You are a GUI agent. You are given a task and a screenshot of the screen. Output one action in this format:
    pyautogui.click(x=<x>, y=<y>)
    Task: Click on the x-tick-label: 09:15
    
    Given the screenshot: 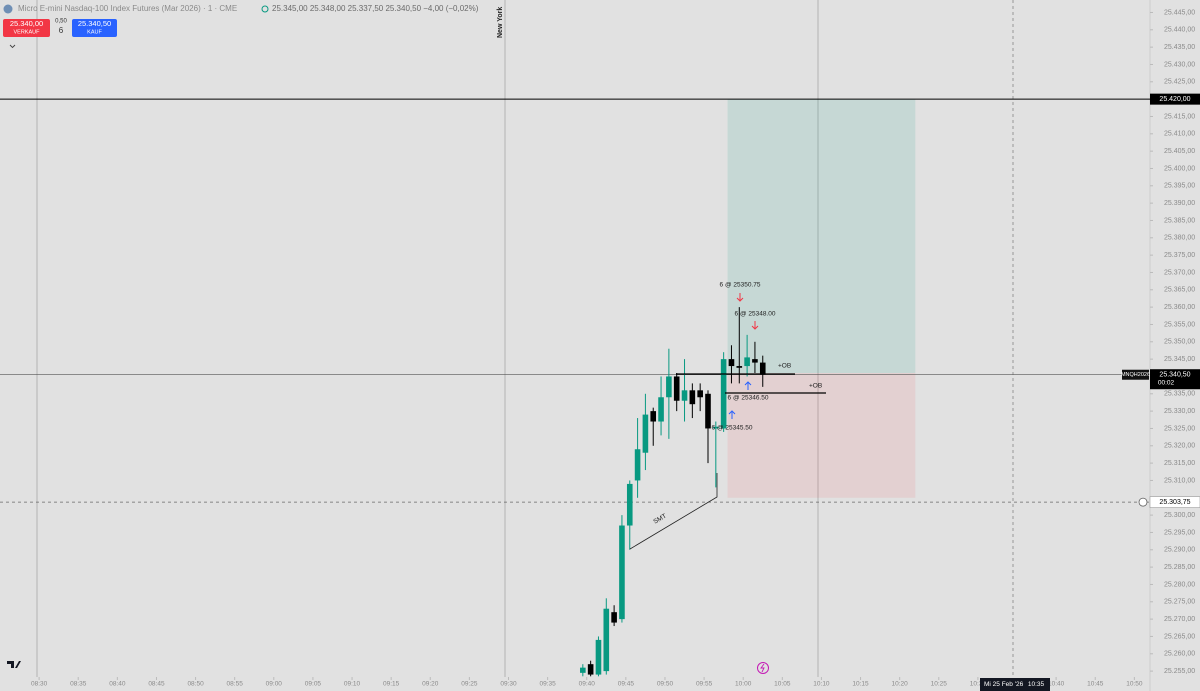 What is the action you would take?
    pyautogui.click(x=391, y=684)
    